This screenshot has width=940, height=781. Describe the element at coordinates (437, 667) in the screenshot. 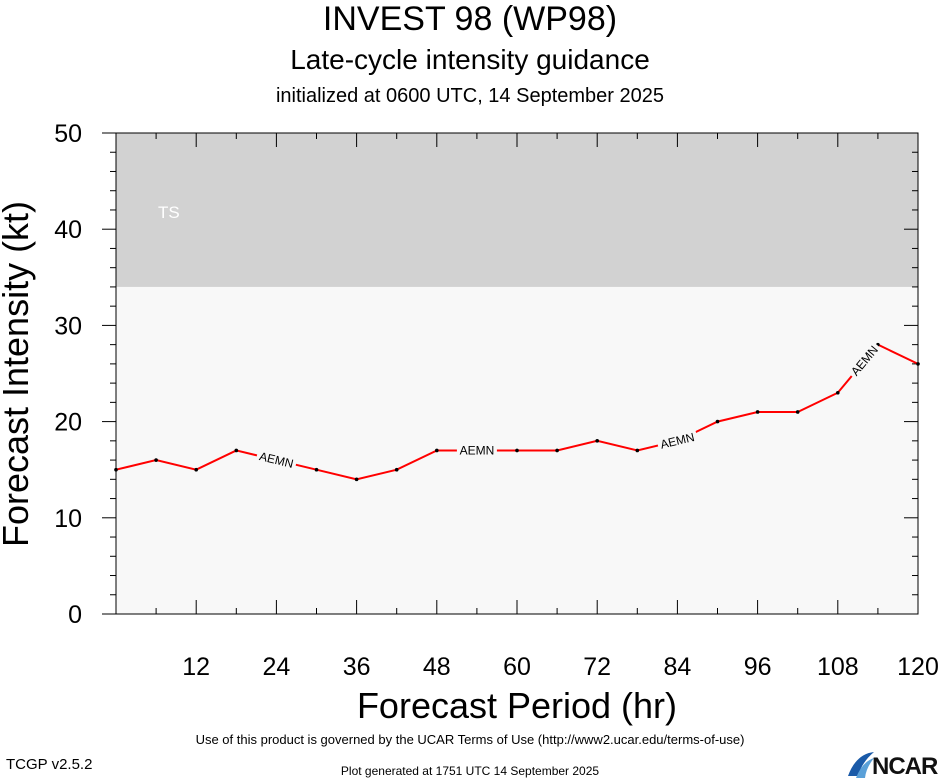

I see `x-tick-label: 48` at that location.